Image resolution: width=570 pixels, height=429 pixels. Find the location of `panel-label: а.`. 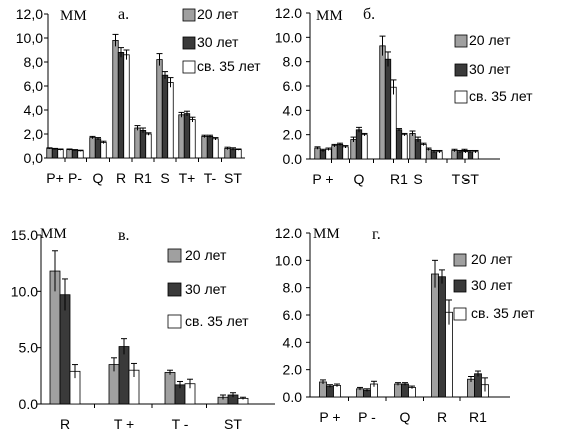

panel-label: а. is located at coordinates (123, 14).